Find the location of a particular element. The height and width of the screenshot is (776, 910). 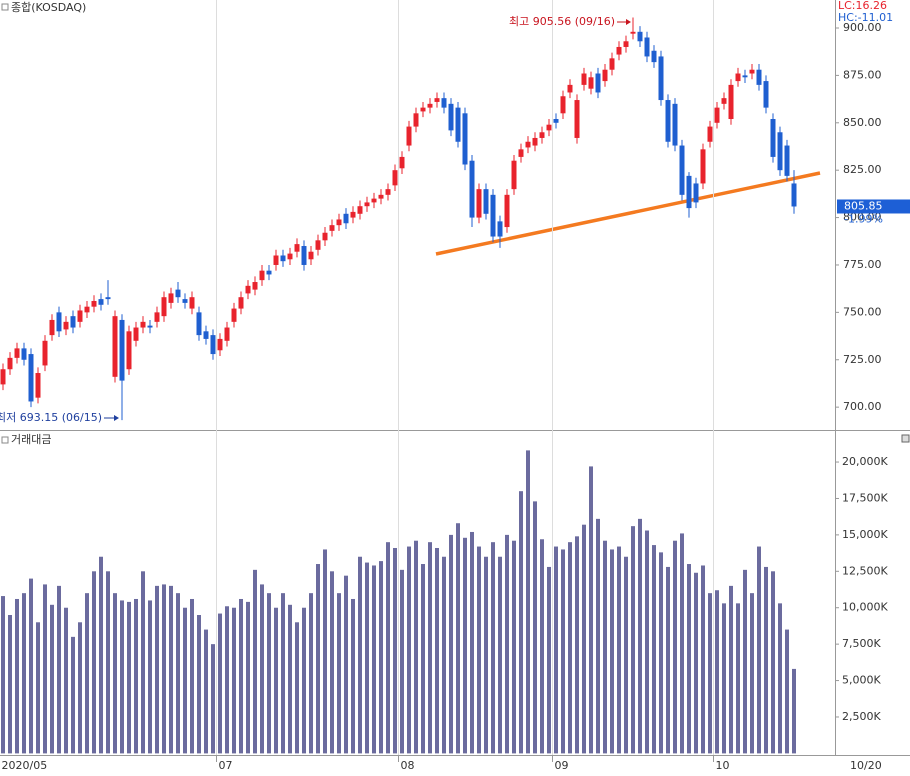

y-tick-label: 900.00 is located at coordinates (862, 27).